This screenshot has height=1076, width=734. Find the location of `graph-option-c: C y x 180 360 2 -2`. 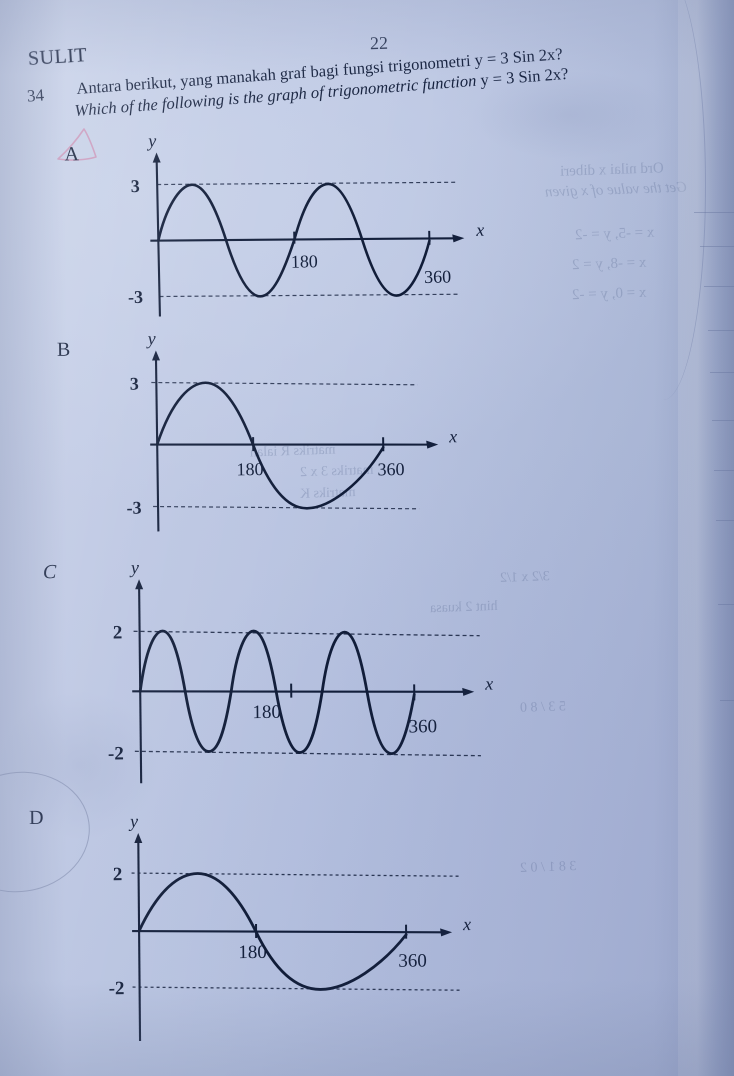

graph-option-c: C y x 180 360 2 -2 is located at coordinates (261, 669).